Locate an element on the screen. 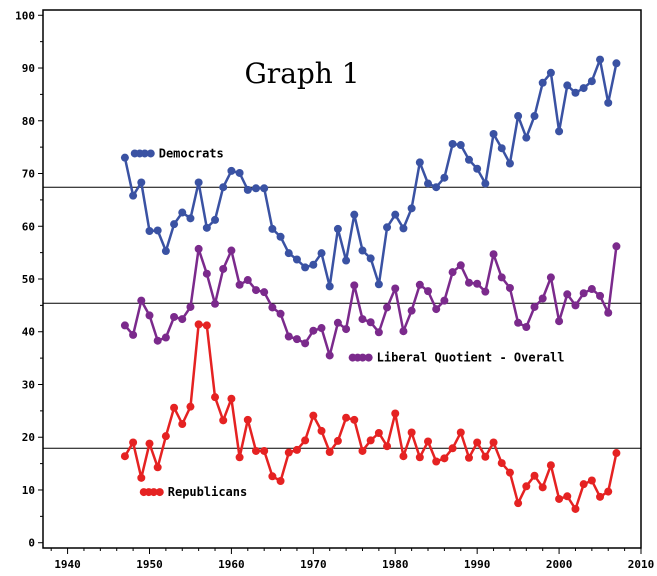 The width and height of the screenshot is (657, 576). x-tick-label: 1960 is located at coordinates (231, 564).